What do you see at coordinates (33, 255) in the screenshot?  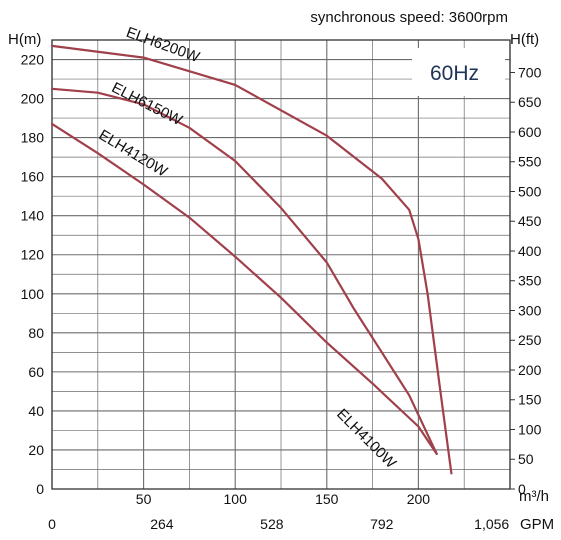 I see `y-left-tick-label: 120` at bounding box center [33, 255].